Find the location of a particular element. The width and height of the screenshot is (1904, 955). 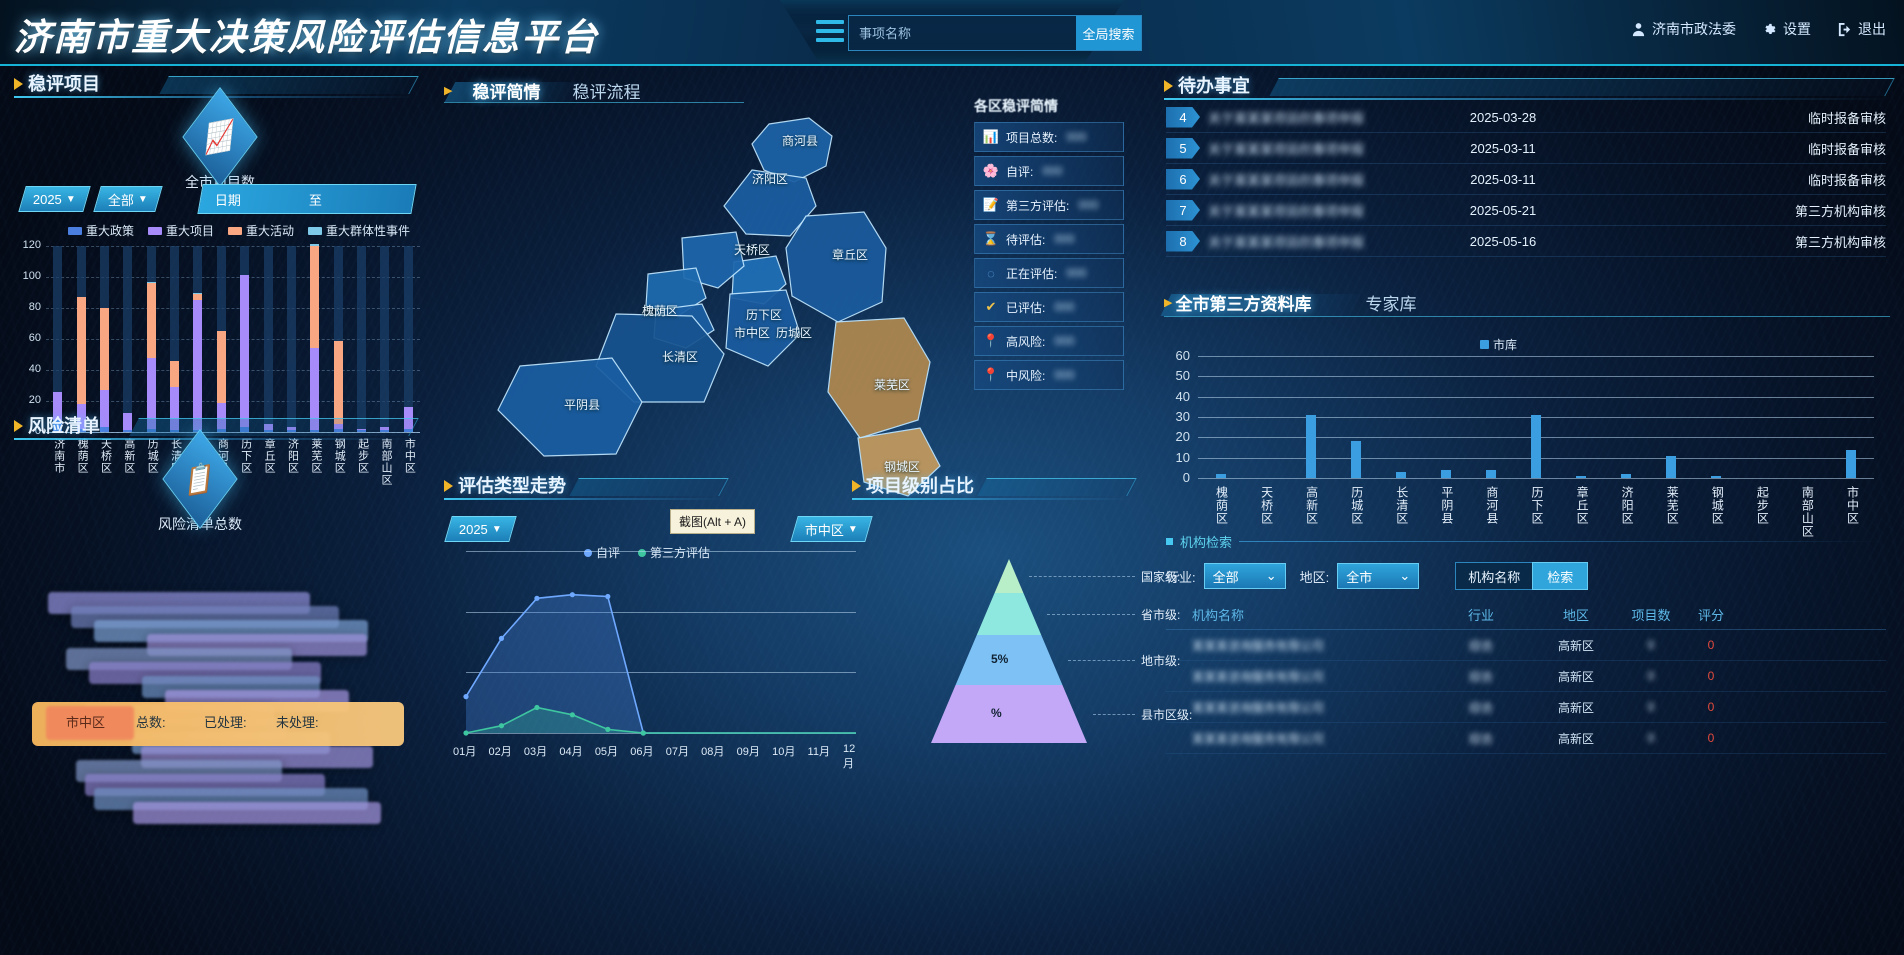

table-row: 7 关于某某某项目的事项申报 2025-05-21 第三方机构审核 is located at coordinates (1526, 210).